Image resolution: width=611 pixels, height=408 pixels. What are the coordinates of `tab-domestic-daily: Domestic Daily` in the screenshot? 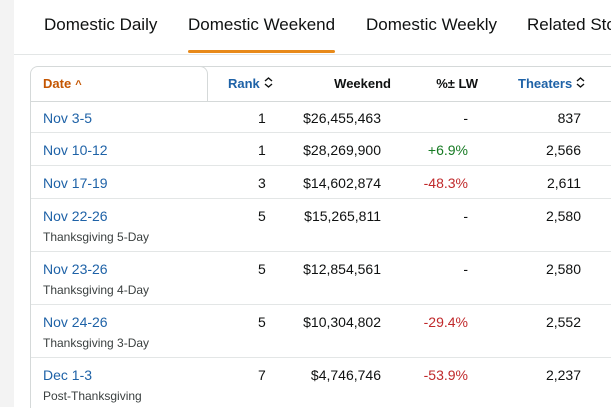 It's located at (101, 24).